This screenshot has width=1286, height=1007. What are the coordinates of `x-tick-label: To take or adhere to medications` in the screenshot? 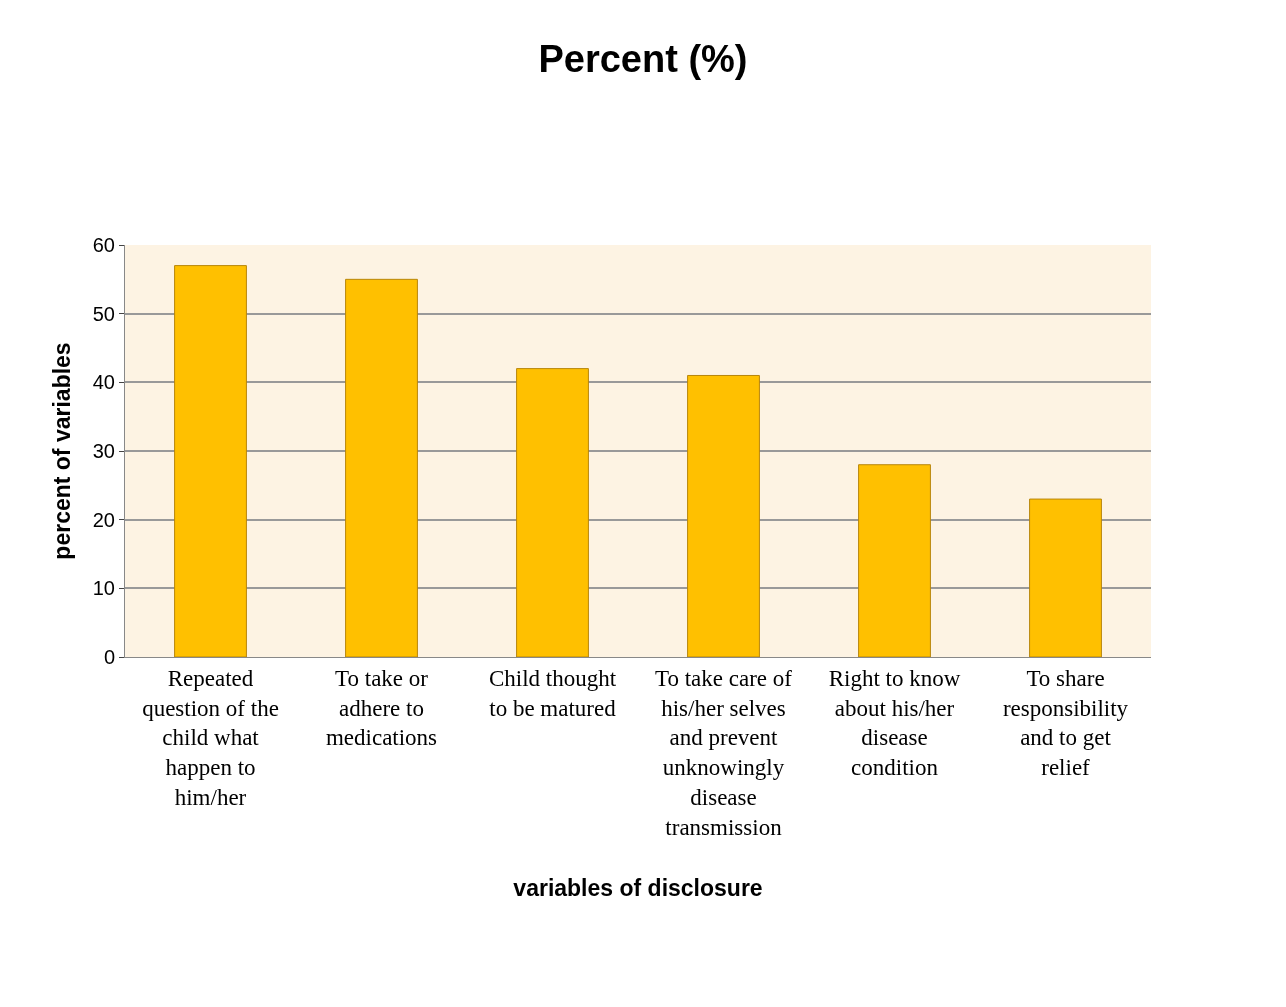 It's located at (381, 708).